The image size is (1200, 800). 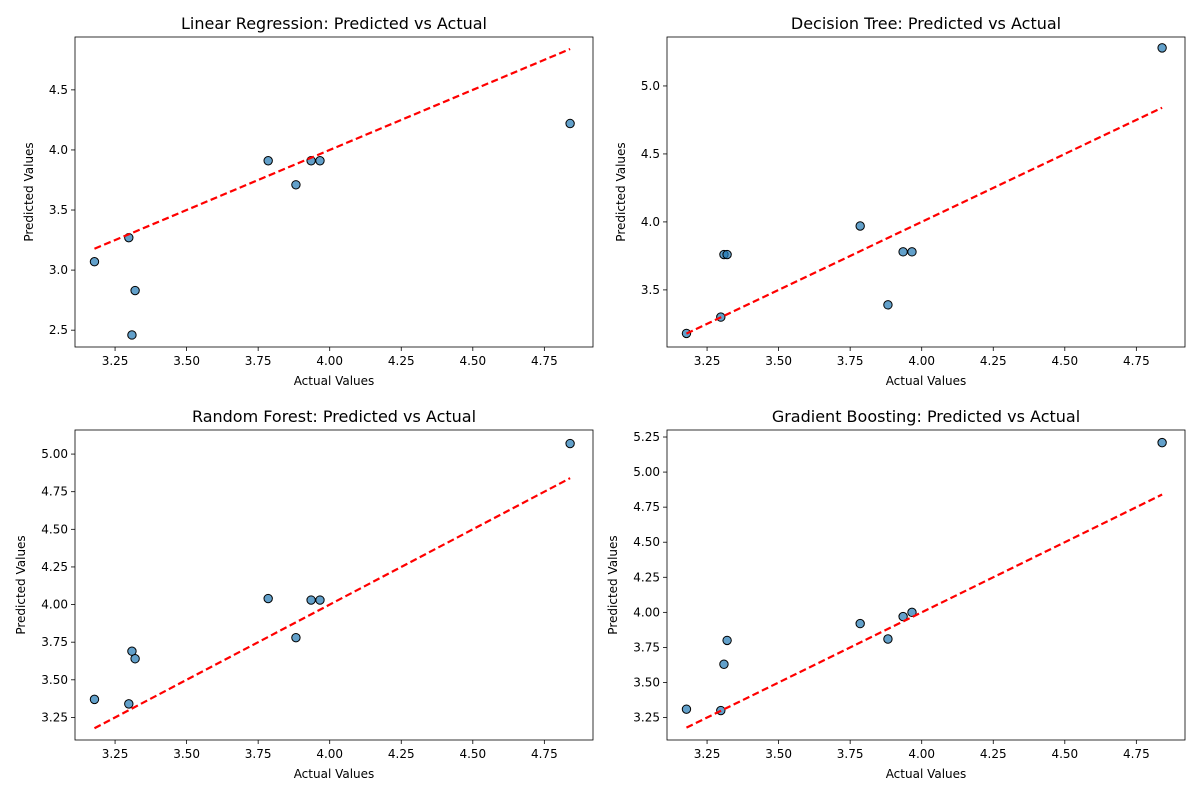 What do you see at coordinates (58, 330) in the screenshot?
I see `y-tick-label: 2.5` at bounding box center [58, 330].